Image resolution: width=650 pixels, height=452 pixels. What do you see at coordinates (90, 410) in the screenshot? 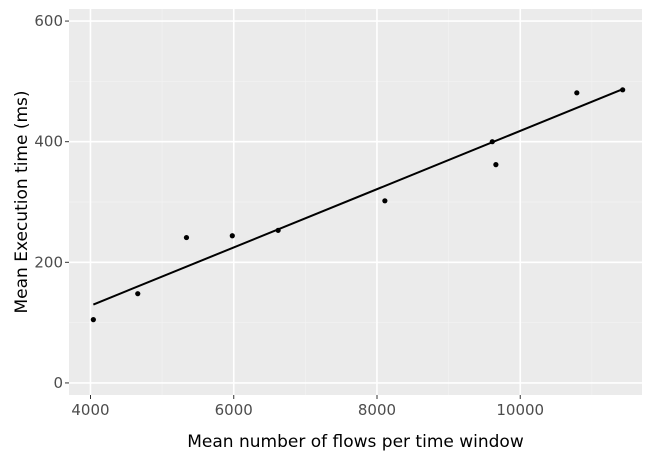
I see `x-tick-label: 4000` at bounding box center [90, 410].